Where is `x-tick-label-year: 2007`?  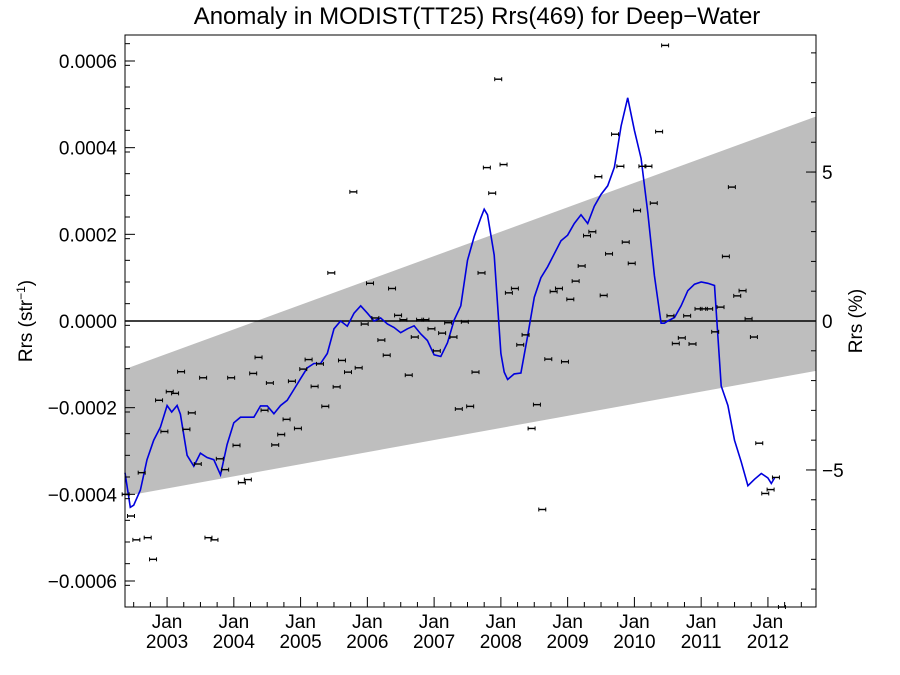
x-tick-label-year: 2007 is located at coordinates (434, 642).